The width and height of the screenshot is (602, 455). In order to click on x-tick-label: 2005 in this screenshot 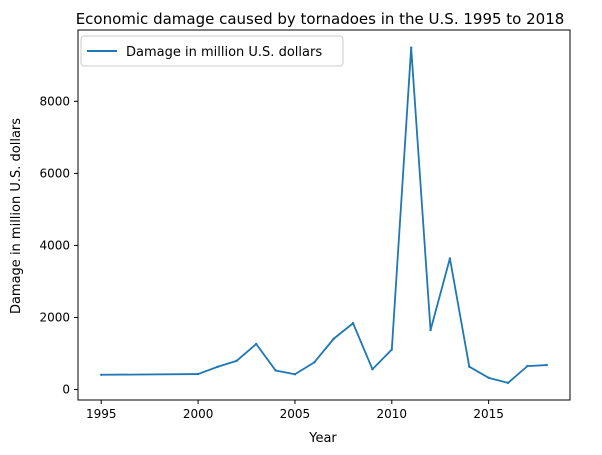, I will do `click(295, 414)`.